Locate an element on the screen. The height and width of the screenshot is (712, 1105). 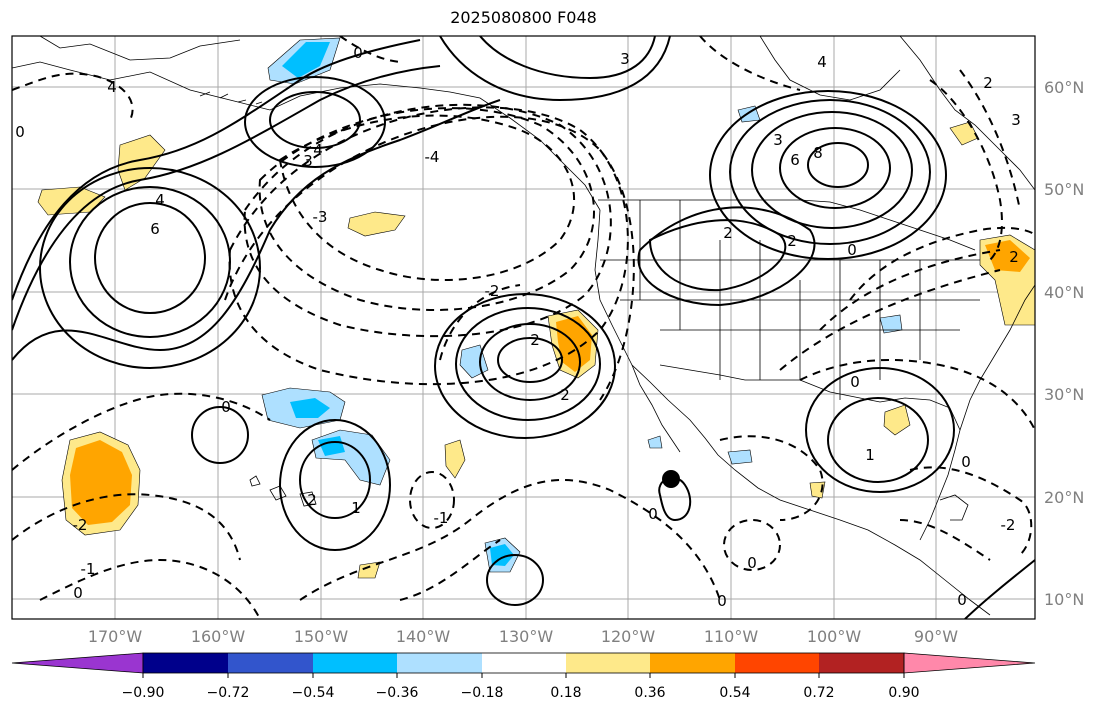
shade-positive-gulf-alaska is located at coordinates (141, 162).